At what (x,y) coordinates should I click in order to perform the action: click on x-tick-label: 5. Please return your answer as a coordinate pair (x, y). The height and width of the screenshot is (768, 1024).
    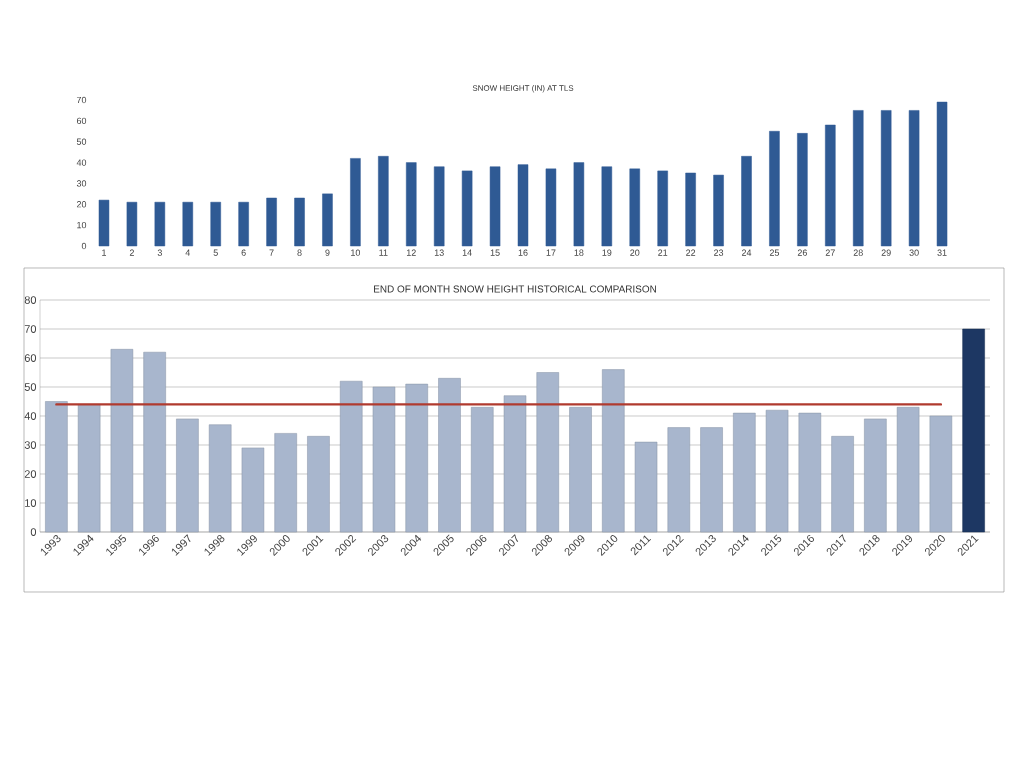
    Looking at the image, I should click on (215, 252).